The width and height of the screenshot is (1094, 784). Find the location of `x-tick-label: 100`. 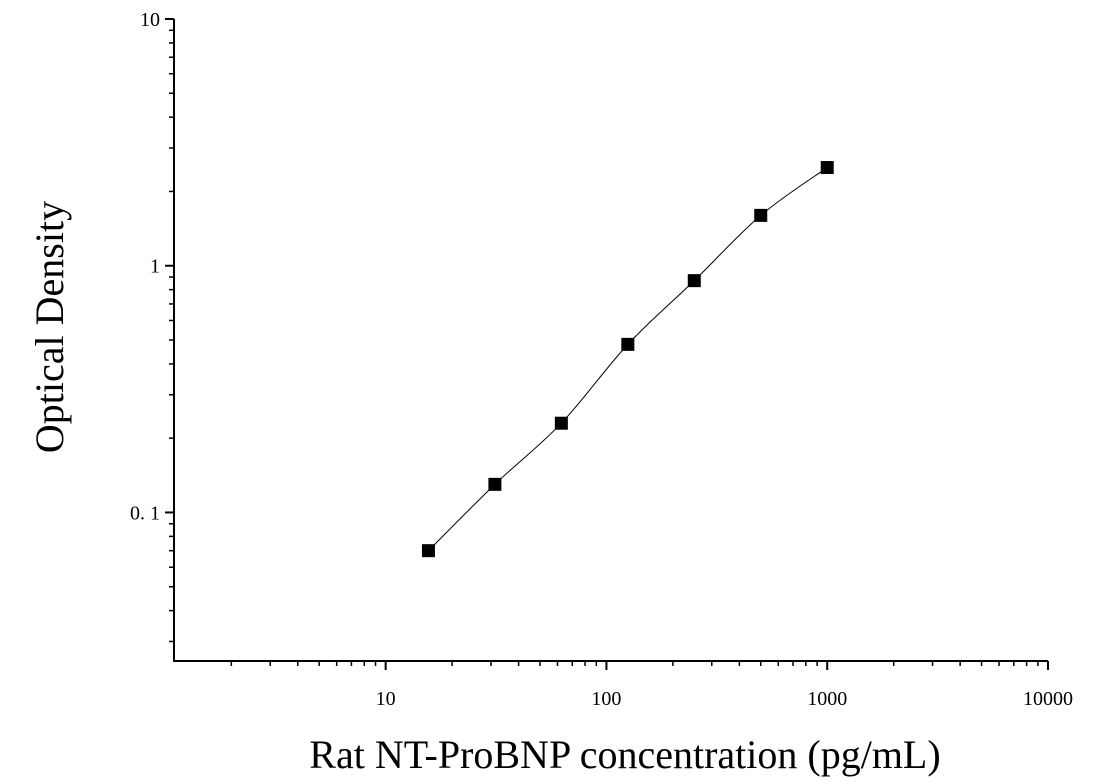

x-tick-label: 100 is located at coordinates (606, 699).